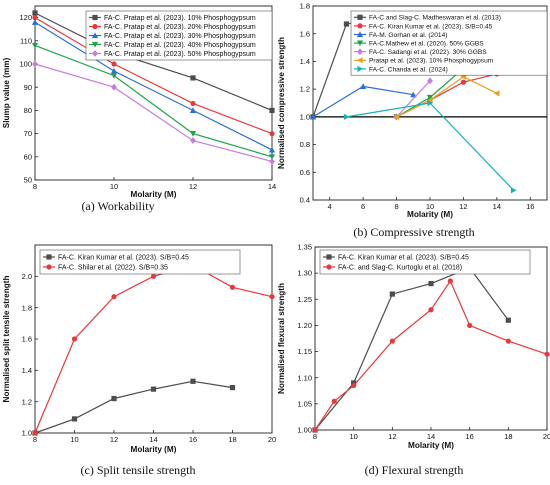  Describe the element at coordinates (546, 436) in the screenshot. I see `x-tick-label: 20` at that location.